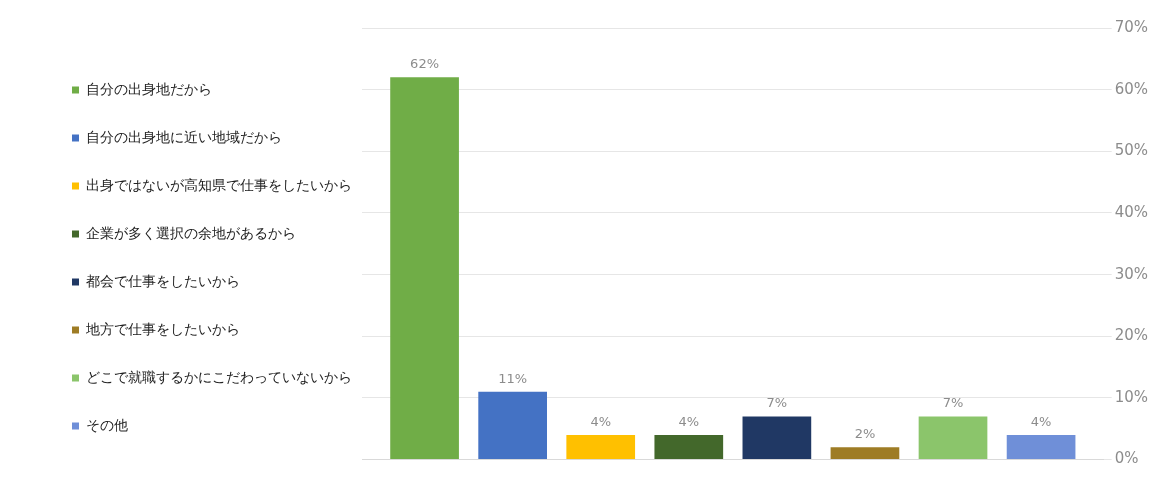 This screenshot has width=1163, height=500. Describe the element at coordinates (1131, 273) in the screenshot. I see `y-tick-label: 30%` at that location.